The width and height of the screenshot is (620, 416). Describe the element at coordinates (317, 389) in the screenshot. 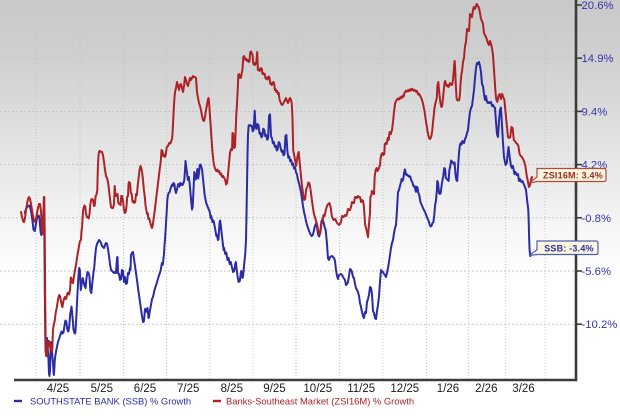

I see `svg-text: 10/25` at that location.